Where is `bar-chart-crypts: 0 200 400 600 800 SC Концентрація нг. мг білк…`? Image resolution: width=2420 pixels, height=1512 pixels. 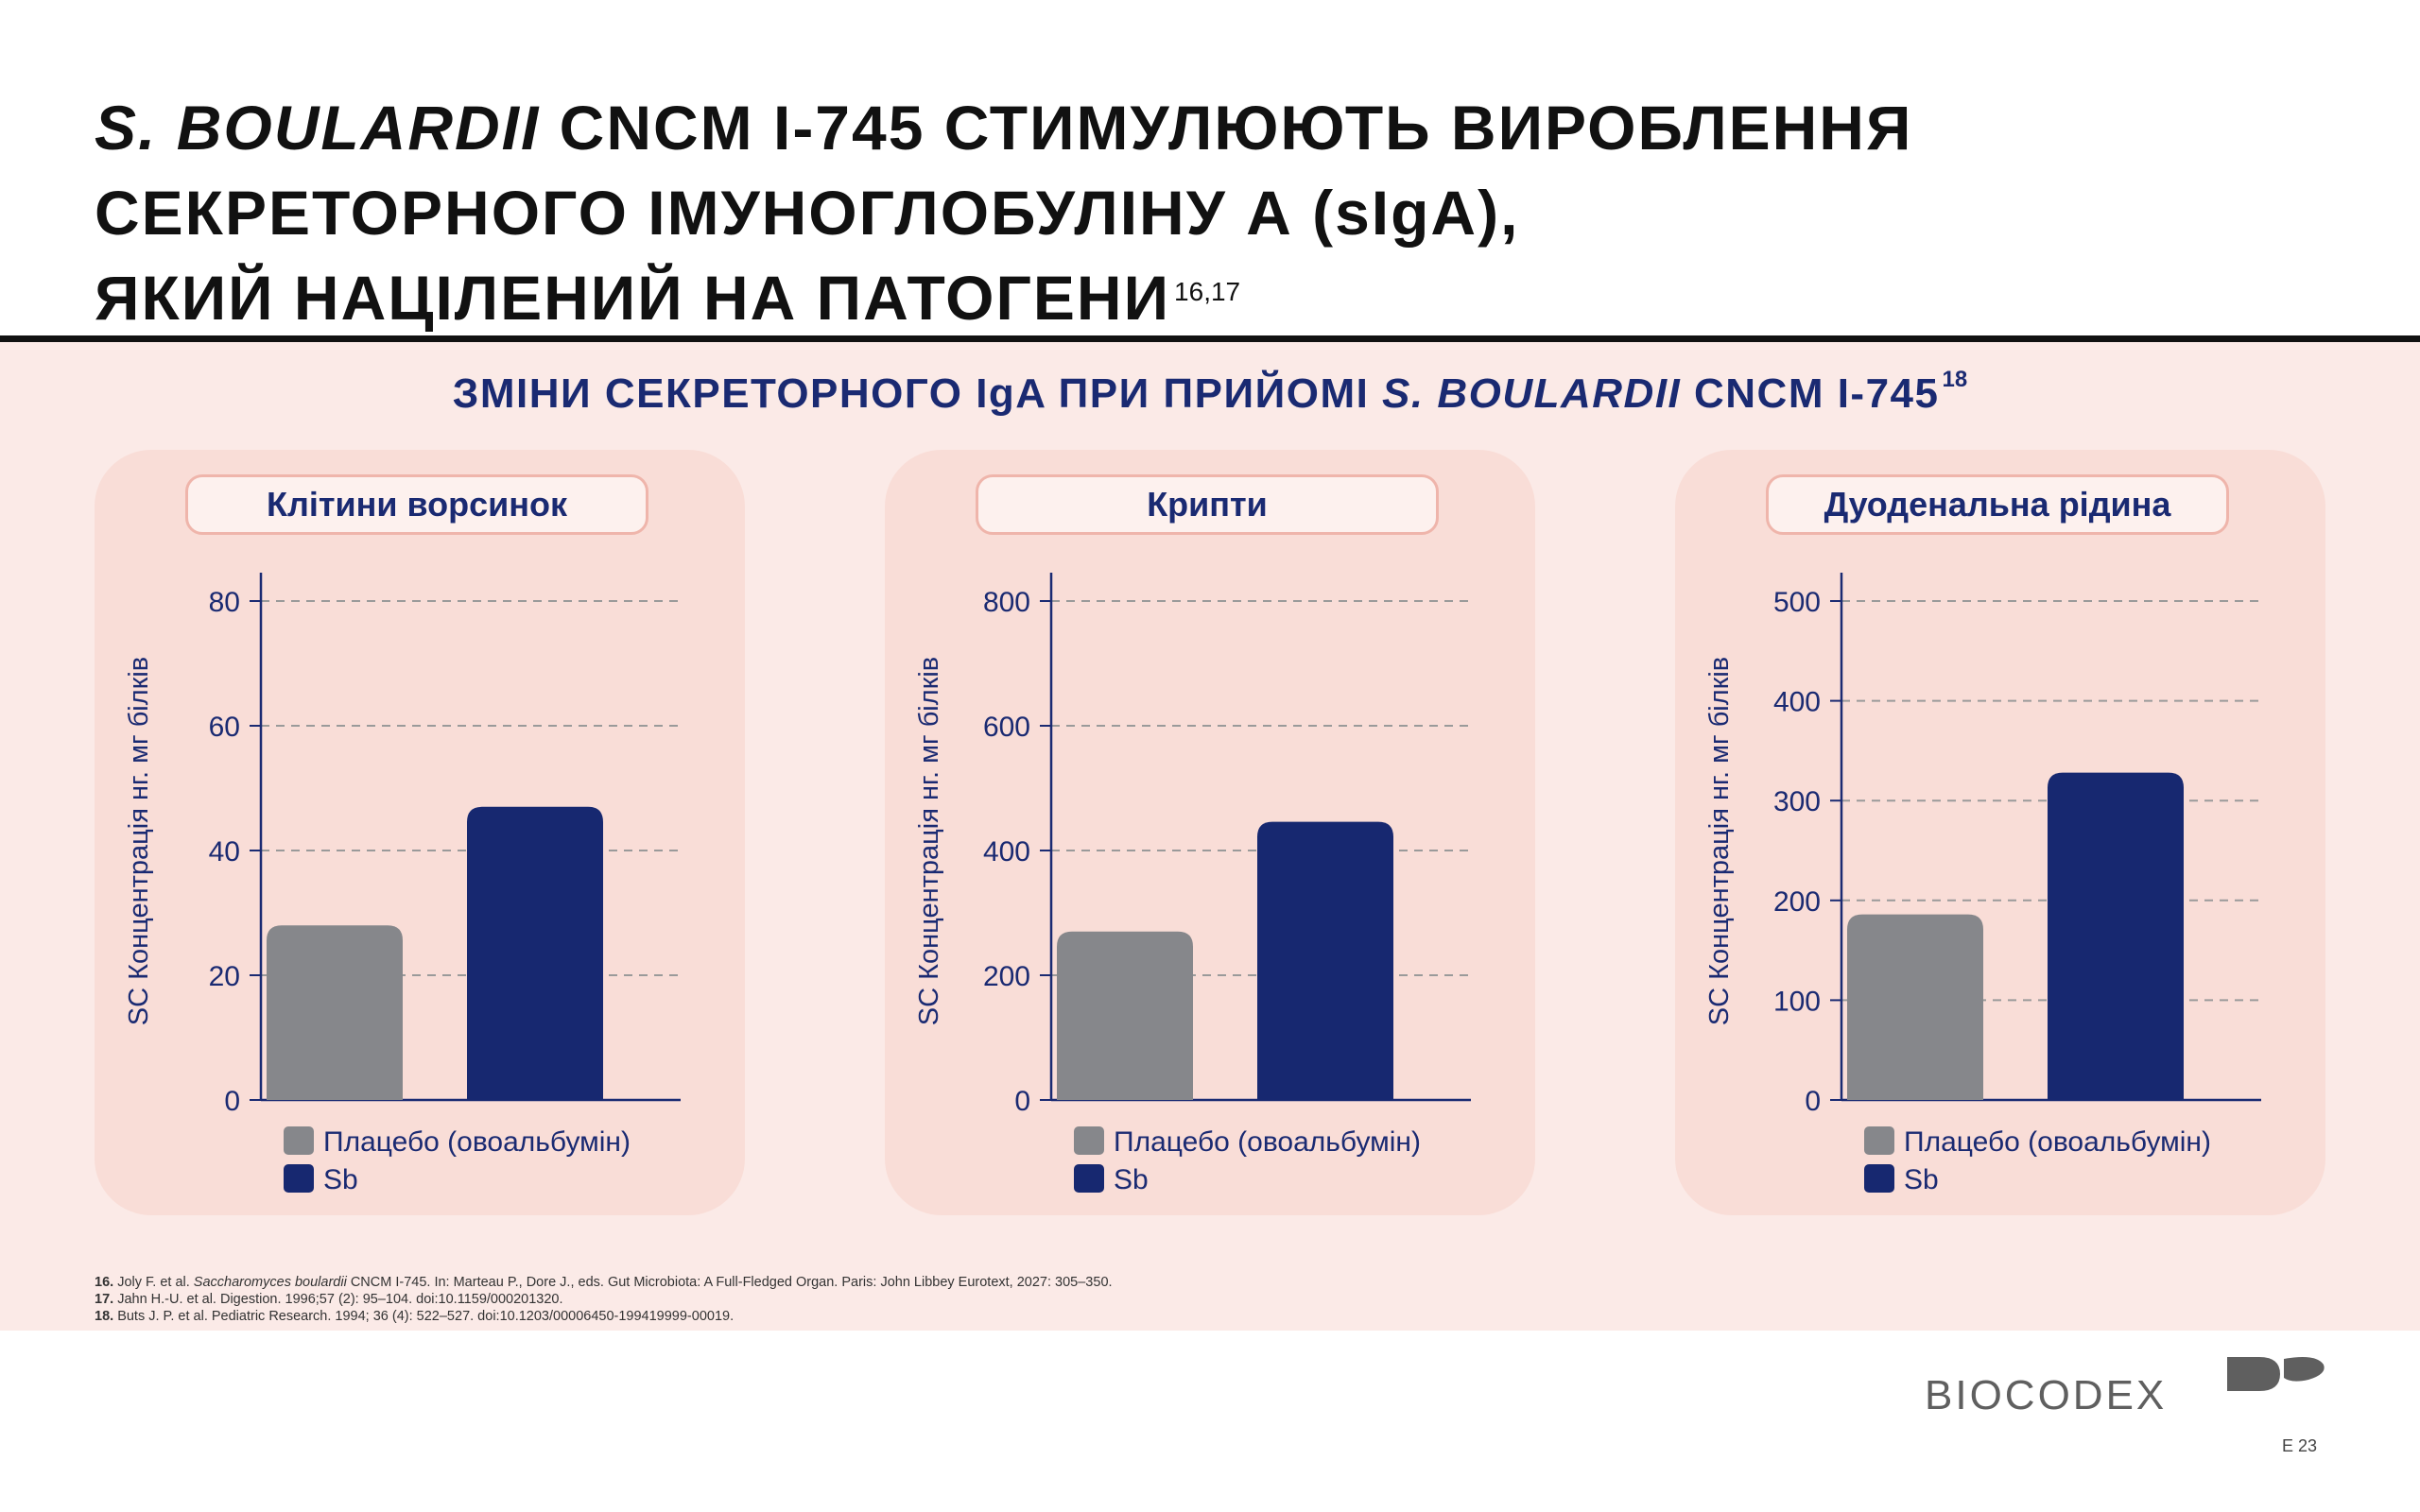
bar-chart-crypts: 0 200 400 600 800 SC Концентрація нг. мг білк… is located at coordinates (1192, 884).